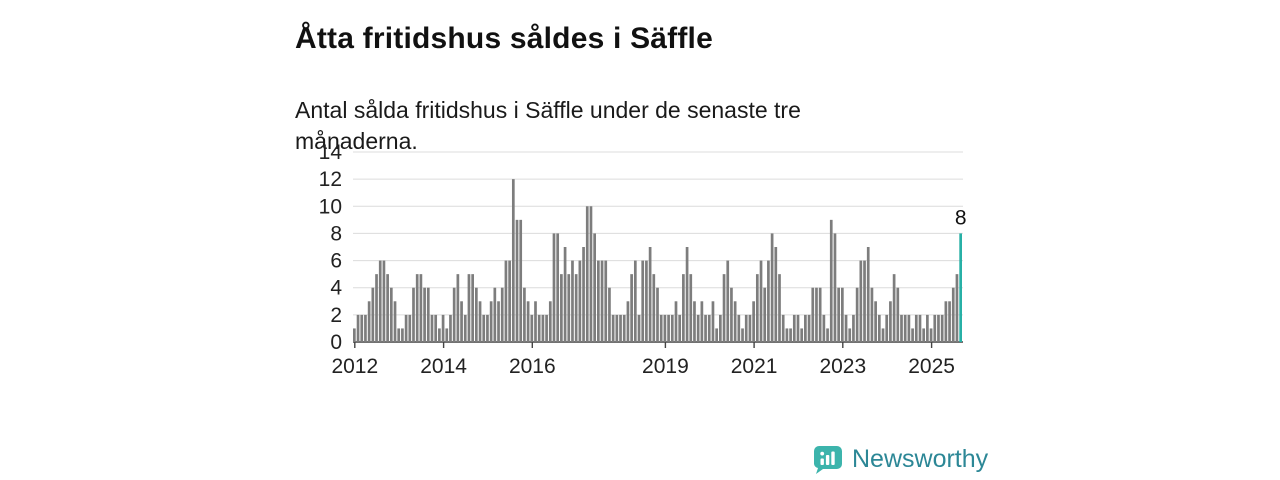 Image resolution: width=1280 pixels, height=480 pixels. I want to click on svg-text: 2019, so click(665, 366).